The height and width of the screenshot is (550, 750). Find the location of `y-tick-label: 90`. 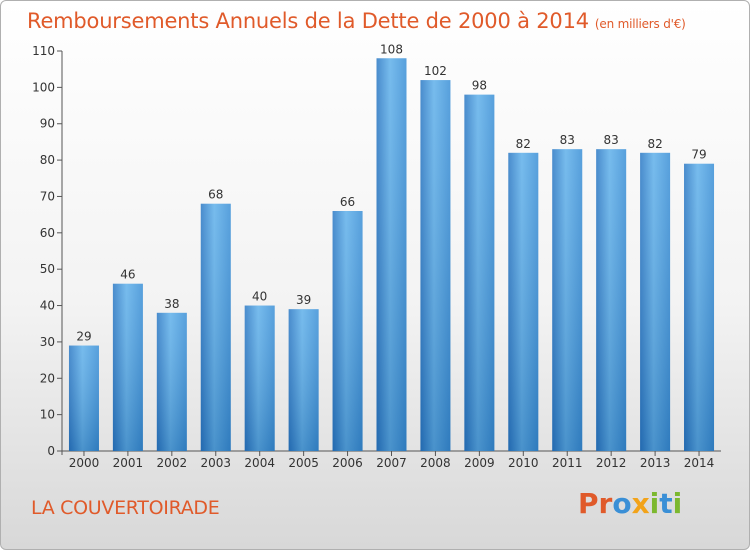

y-tick-label: 90 is located at coordinates (47, 124).